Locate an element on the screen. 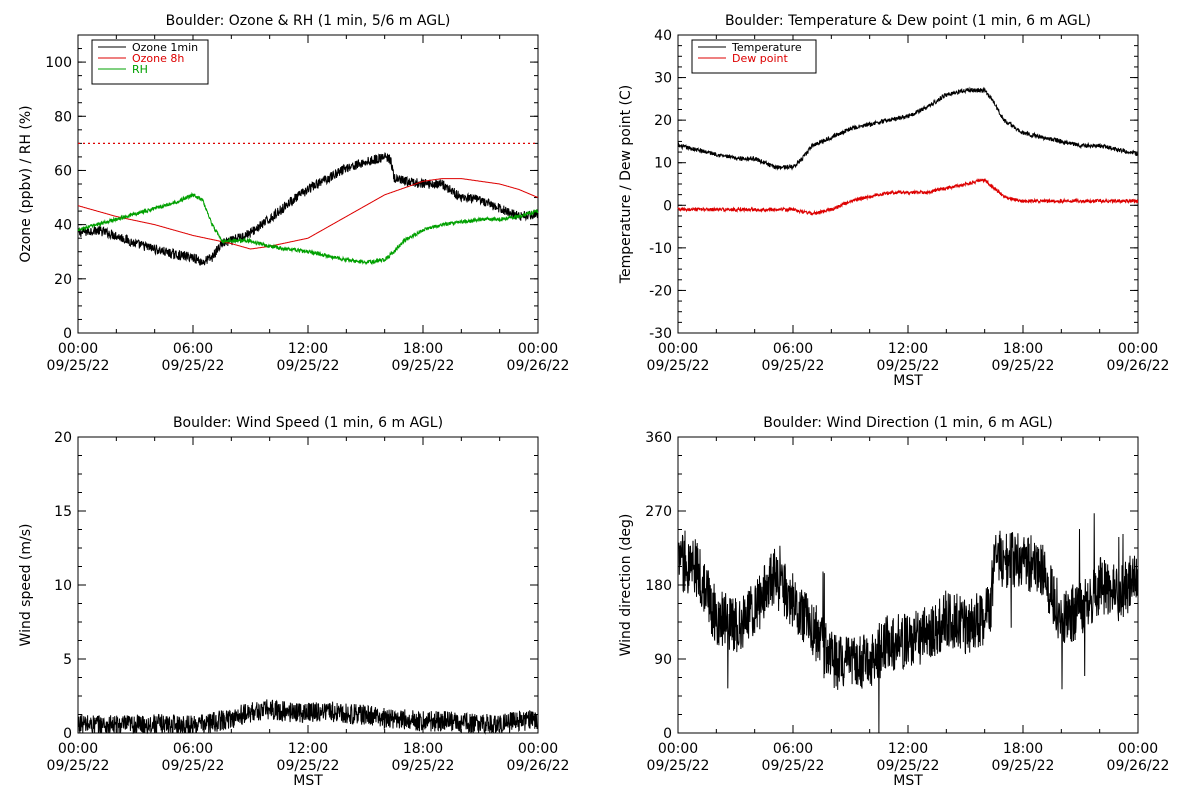 Image resolution: width=1200 pixels, height=800 pixels. chart-title: Boulder: Ozone & RH (1 min, 5/6 m AGL) is located at coordinates (308, 21).